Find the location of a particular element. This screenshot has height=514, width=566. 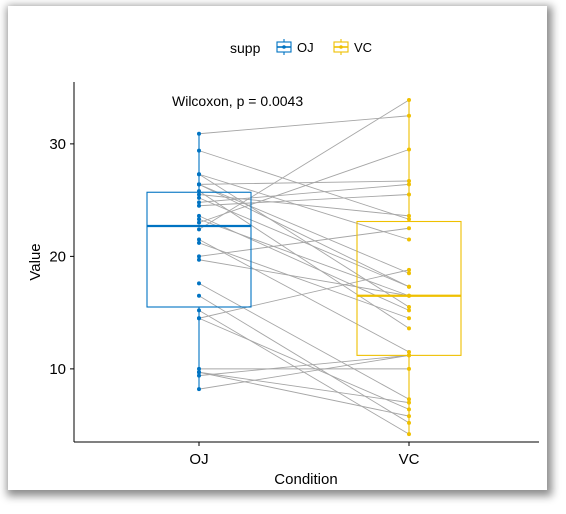

box-oj is located at coordinates (199, 249).